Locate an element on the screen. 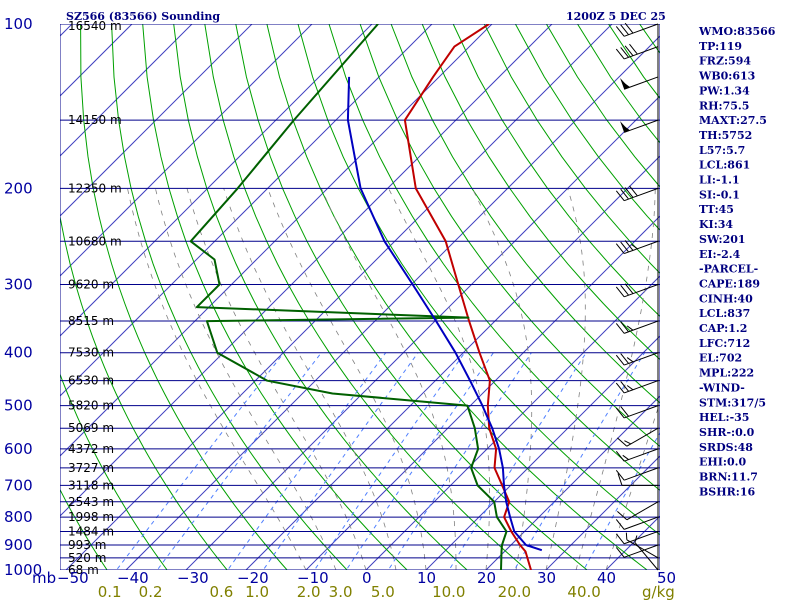 The image size is (800, 600). sounding-index-text: EL:702 is located at coordinates (720, 358).